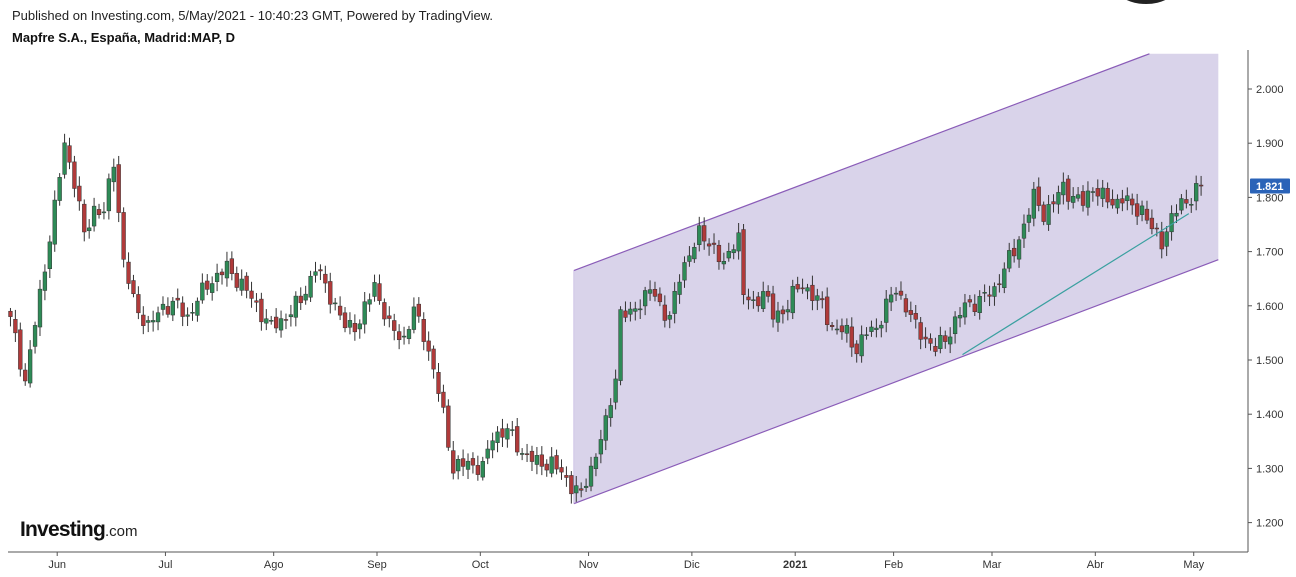 Image resolution: width=1296 pixels, height=577 pixels. I want to click on current-price-bg, so click(1270, 186).